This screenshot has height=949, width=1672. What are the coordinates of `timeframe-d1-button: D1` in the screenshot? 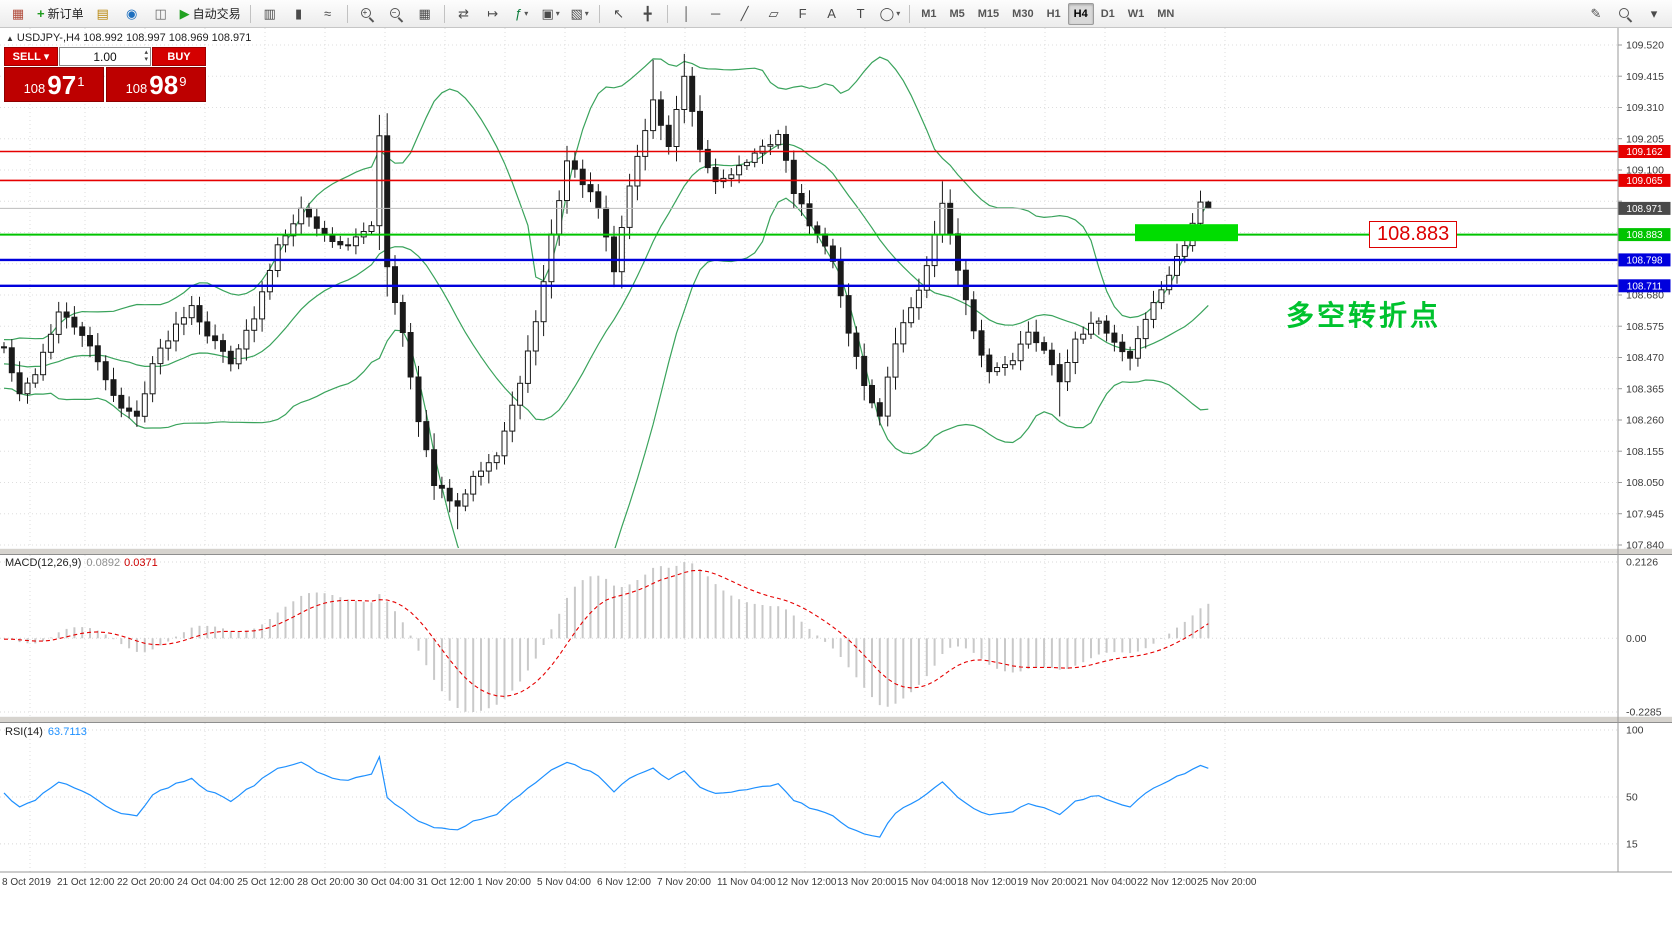 It's located at (1107, 13).